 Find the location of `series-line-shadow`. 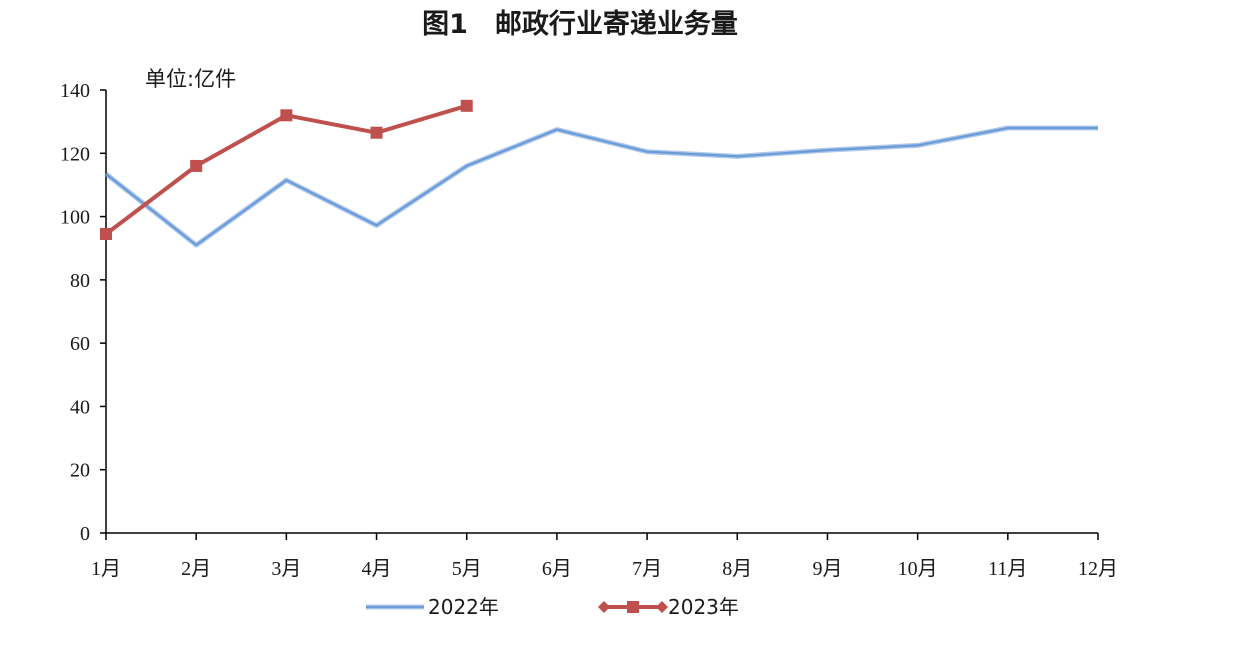

series-line-shadow is located at coordinates (601, 186).